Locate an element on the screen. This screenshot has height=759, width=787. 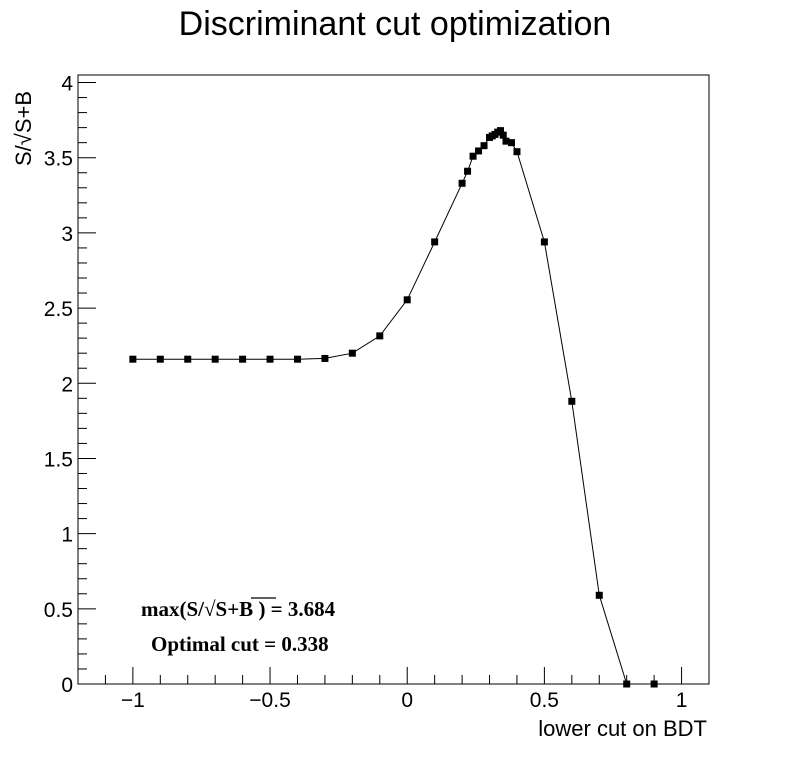
x-axis-tick-labels: −1 −0.5 0 0.5 1 is located at coordinates (404, 700).